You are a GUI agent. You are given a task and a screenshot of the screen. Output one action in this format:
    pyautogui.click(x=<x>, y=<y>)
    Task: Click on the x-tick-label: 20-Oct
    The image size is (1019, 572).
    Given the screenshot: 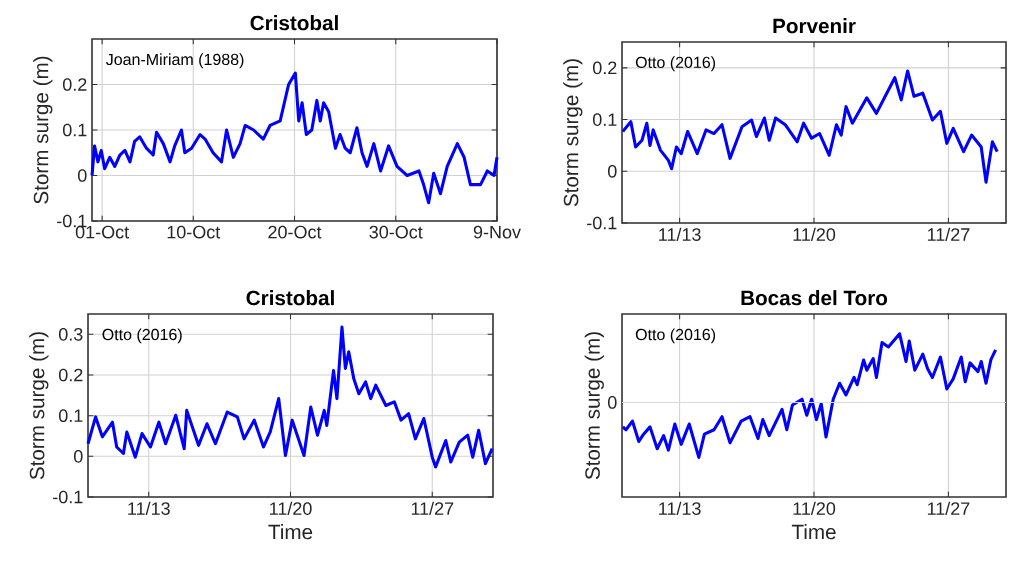 What is the action you would take?
    pyautogui.click(x=295, y=232)
    